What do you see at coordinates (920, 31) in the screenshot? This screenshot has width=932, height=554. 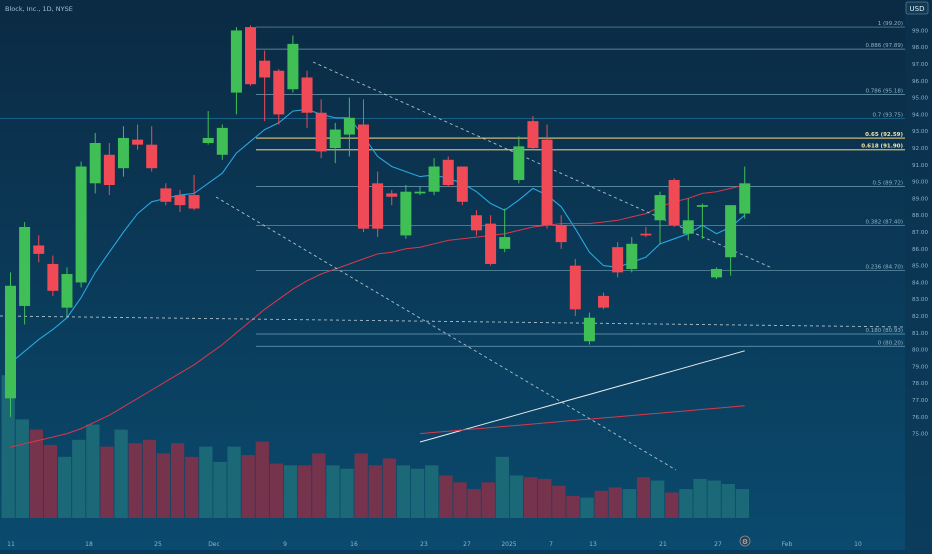 I see `price-tick-label: 99.00` at bounding box center [920, 31].